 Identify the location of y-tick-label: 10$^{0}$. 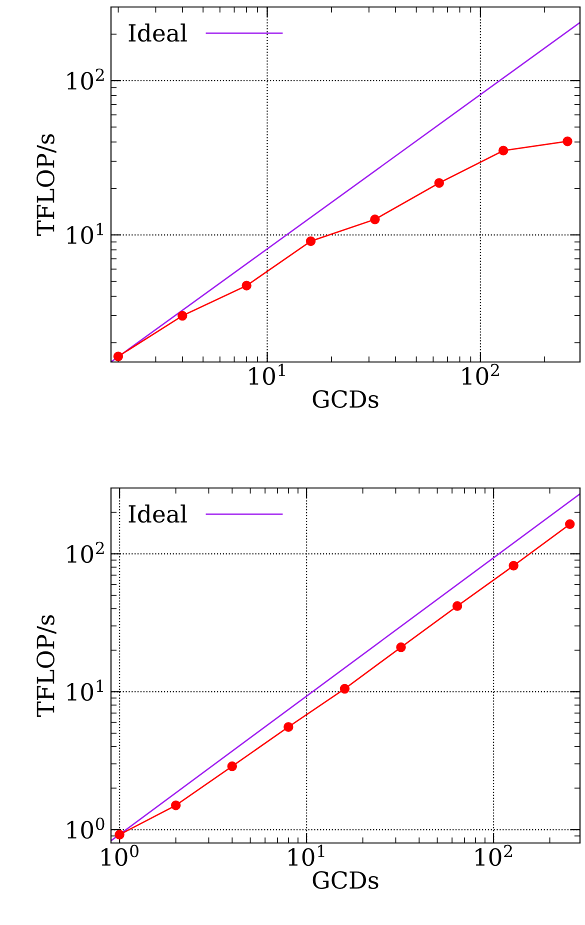
(85, 828).